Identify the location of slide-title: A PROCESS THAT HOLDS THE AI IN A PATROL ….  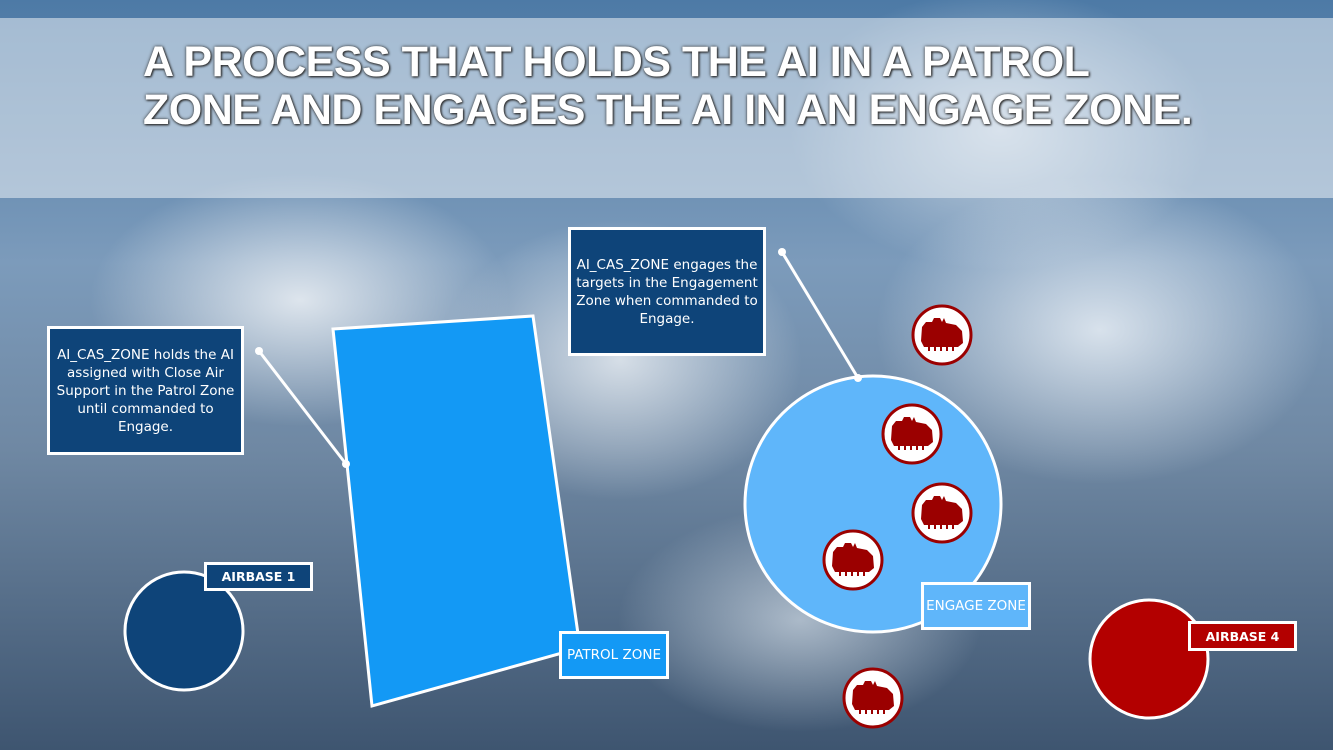
(668, 86).